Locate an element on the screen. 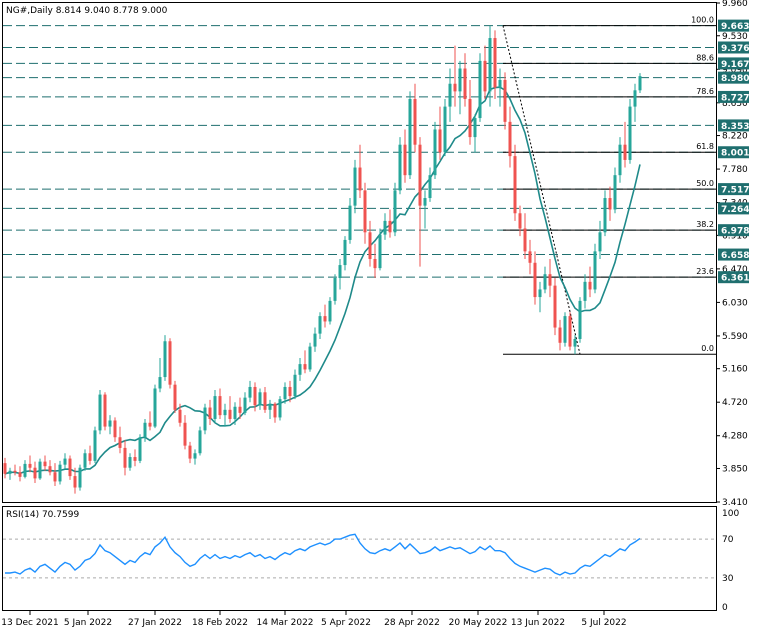  level-tag-label: 7.517 is located at coordinates (735, 191).